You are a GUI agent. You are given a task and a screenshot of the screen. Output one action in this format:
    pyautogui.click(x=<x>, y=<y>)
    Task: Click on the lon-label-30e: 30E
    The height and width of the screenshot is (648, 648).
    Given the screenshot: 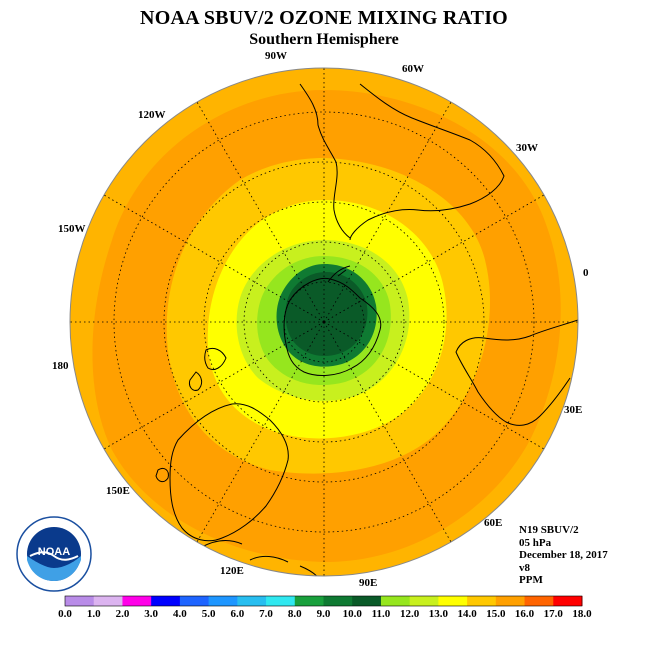 What is the action you would take?
    pyautogui.click(x=573, y=410)
    